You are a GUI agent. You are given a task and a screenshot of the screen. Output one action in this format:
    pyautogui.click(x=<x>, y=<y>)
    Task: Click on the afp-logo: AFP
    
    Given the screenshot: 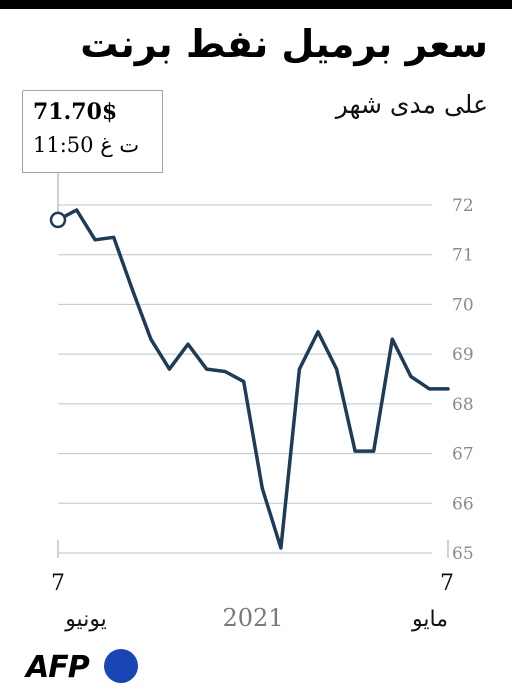 What is the action you would take?
    pyautogui.click(x=58, y=667)
    